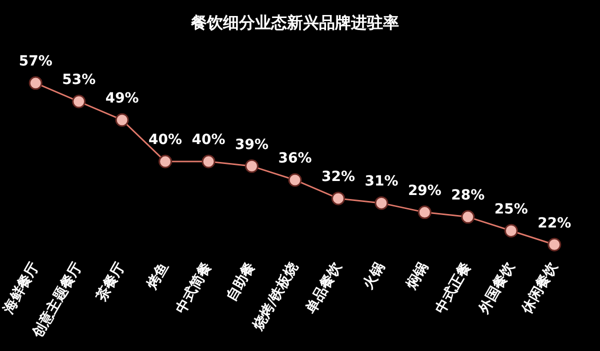 This screenshot has width=600, height=351. What do you see at coordinates (252, 144) in the screenshot?
I see `data-label: 39%` at bounding box center [252, 144].